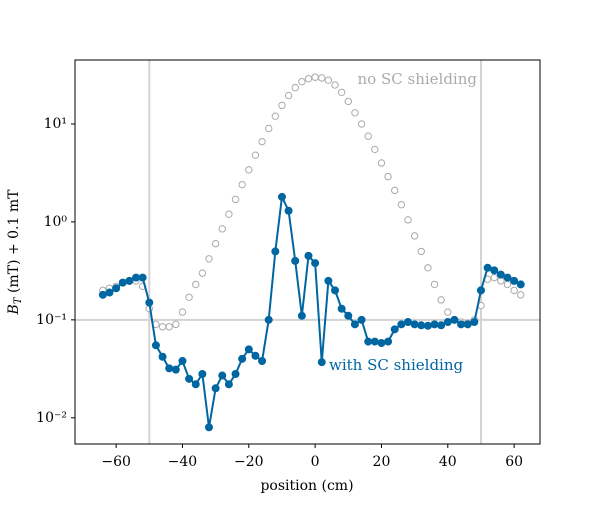 The image size is (600, 505). What do you see at coordinates (315, 462) in the screenshot?
I see `x-tick-label: 0` at bounding box center [315, 462].